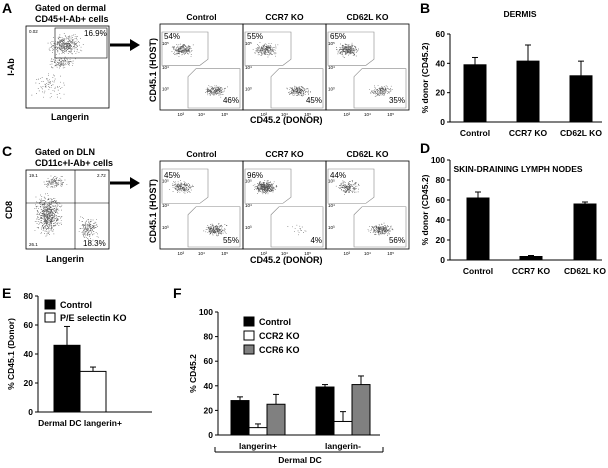 This screenshot has height=468, width=608. I want to click on panel-a-gate-line2: CD45+I-Ab+ cells, so click(72, 19).